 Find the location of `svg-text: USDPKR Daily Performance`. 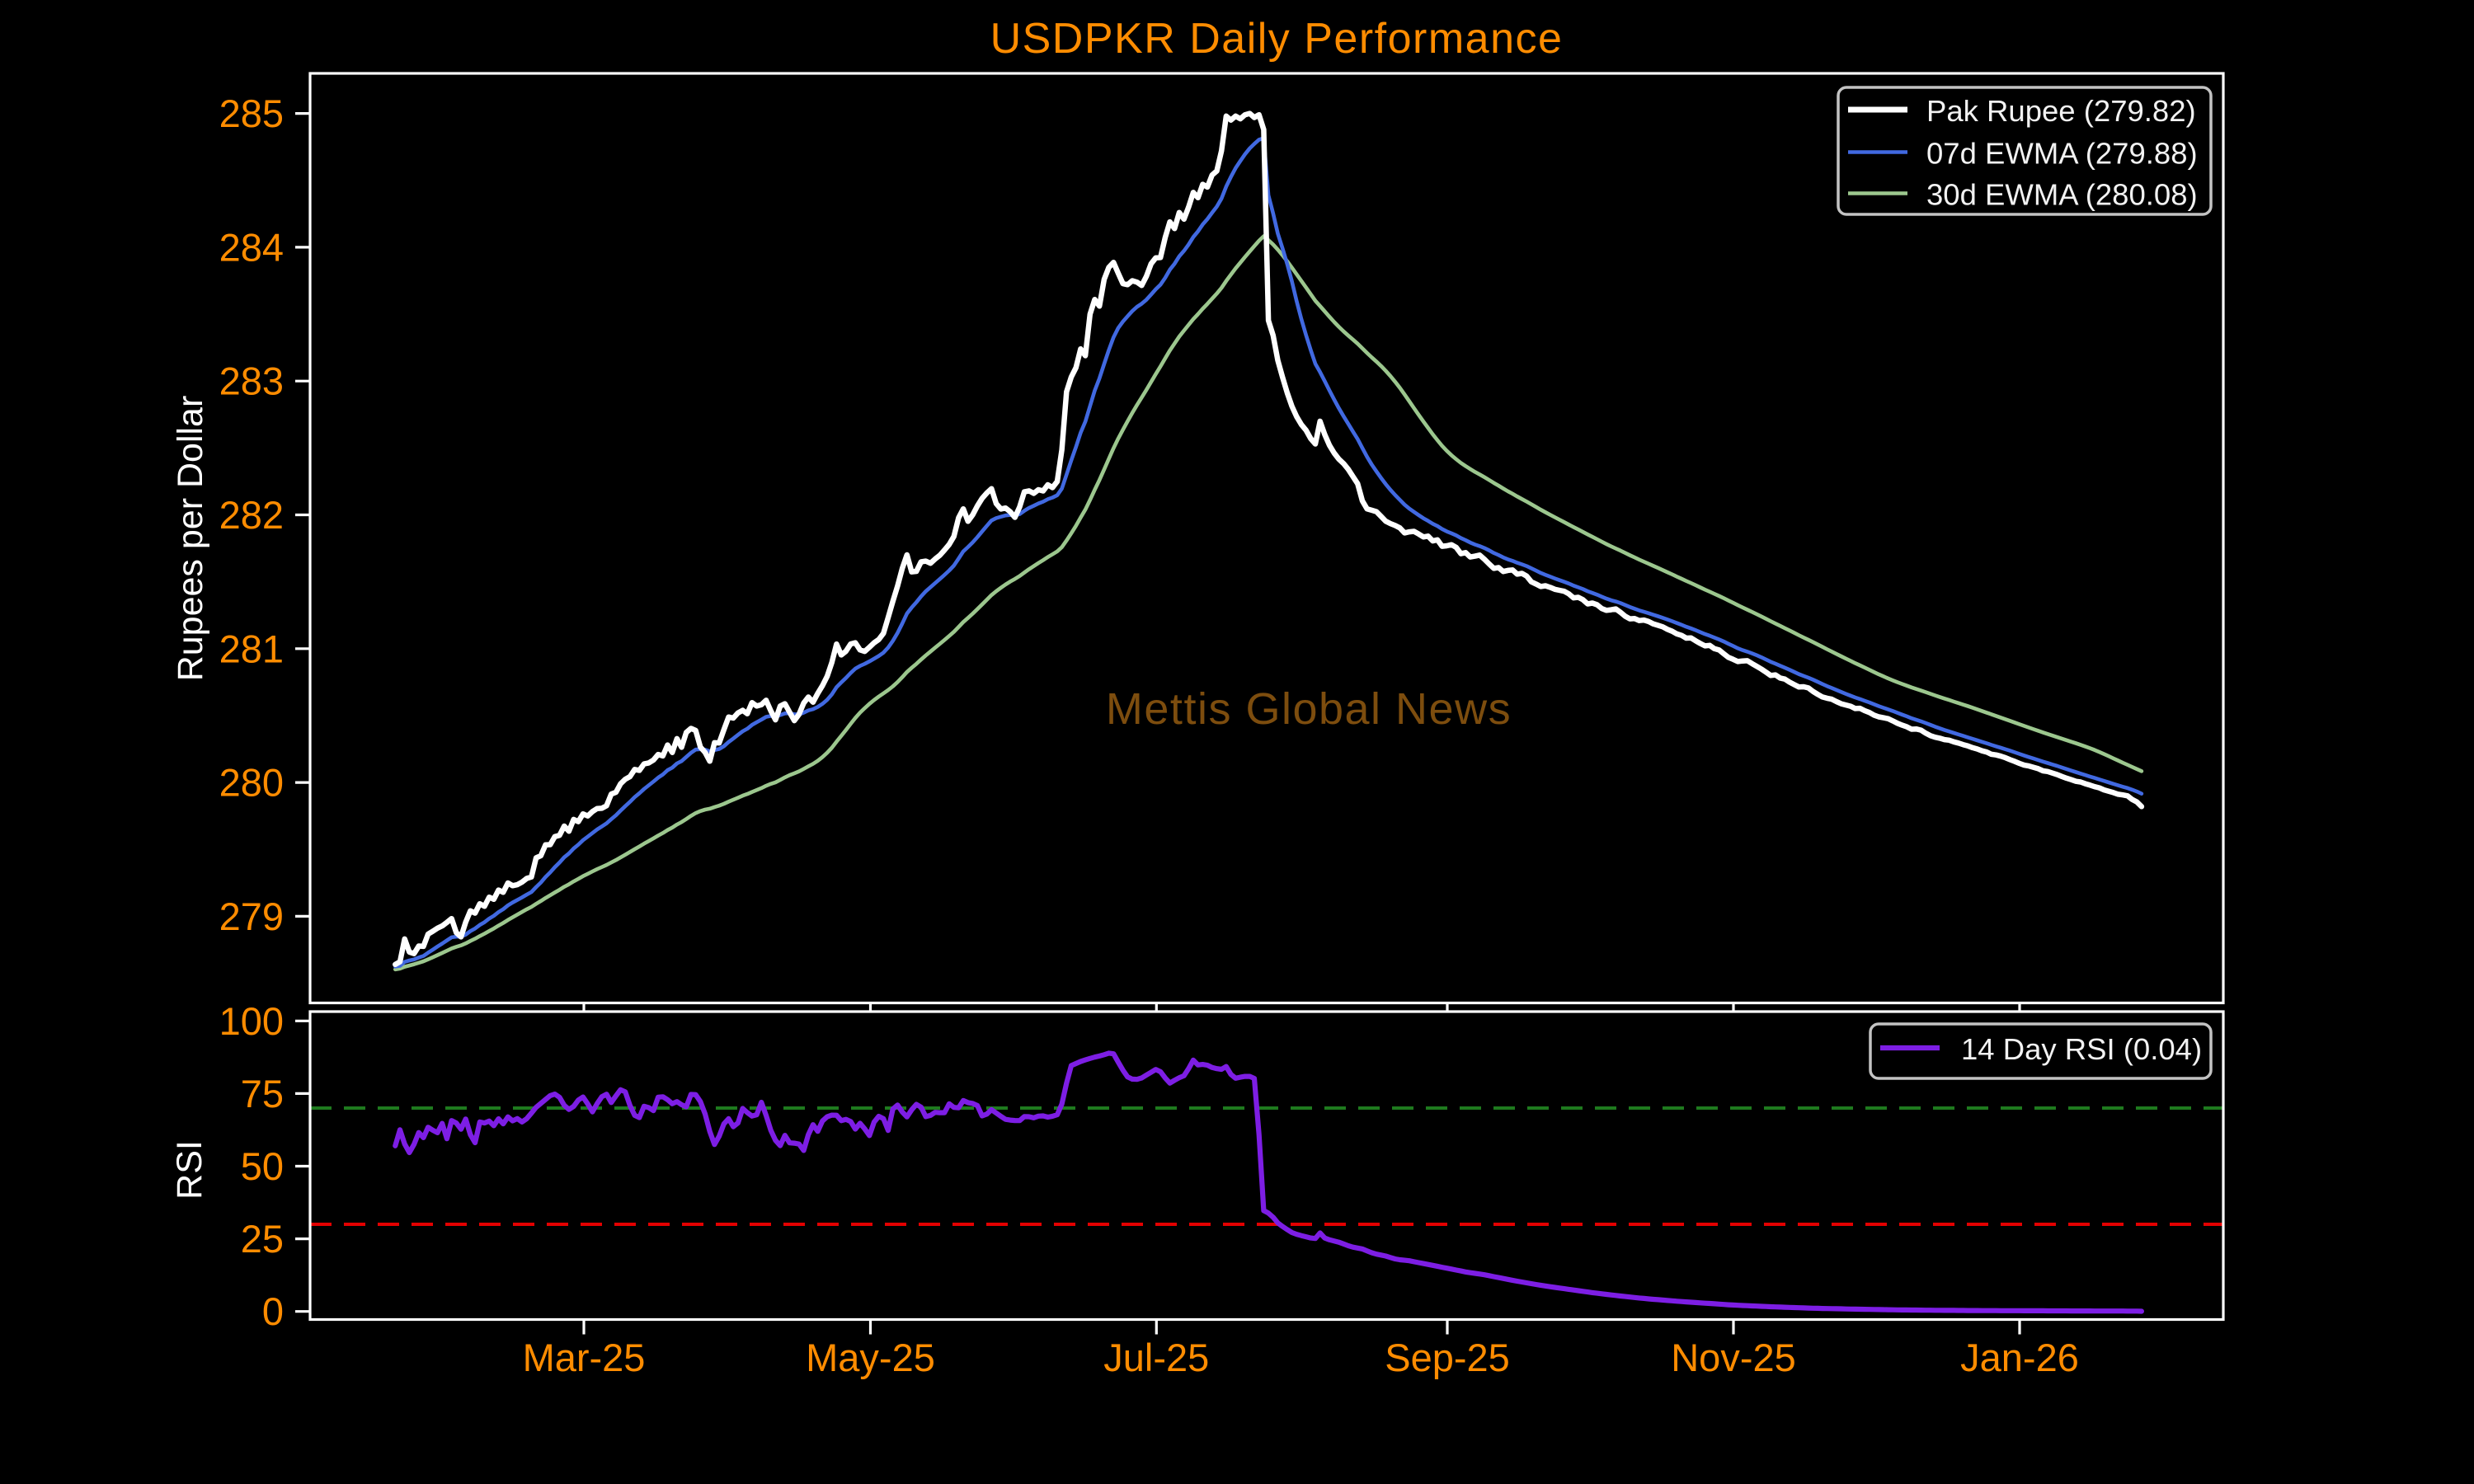

svg-text: USDPKR Daily Performance is located at coordinates (1277, 39).